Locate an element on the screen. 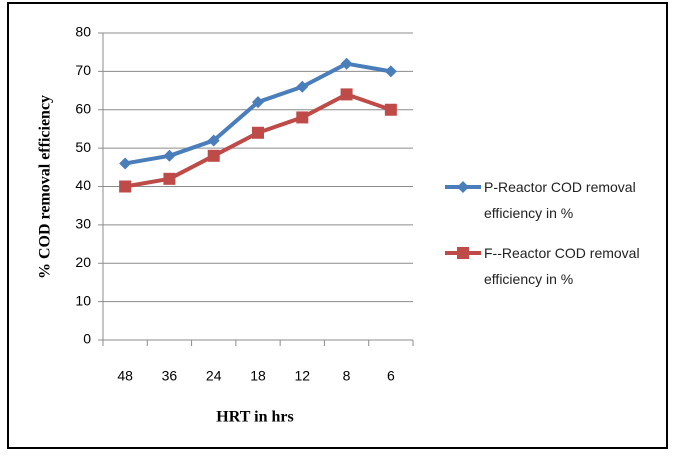 This screenshot has height=457, width=675. legend-label: F--Reactor COD removal efficiency in % is located at coordinates (562, 266).